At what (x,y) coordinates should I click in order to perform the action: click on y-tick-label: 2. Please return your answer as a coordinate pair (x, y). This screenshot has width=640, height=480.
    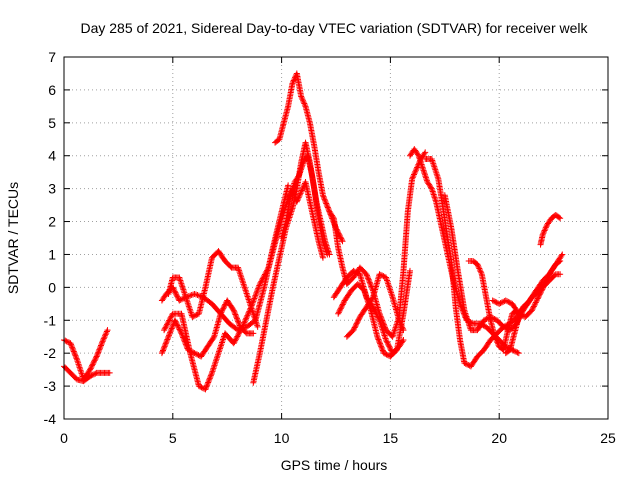
    Looking at the image, I should click on (52, 222).